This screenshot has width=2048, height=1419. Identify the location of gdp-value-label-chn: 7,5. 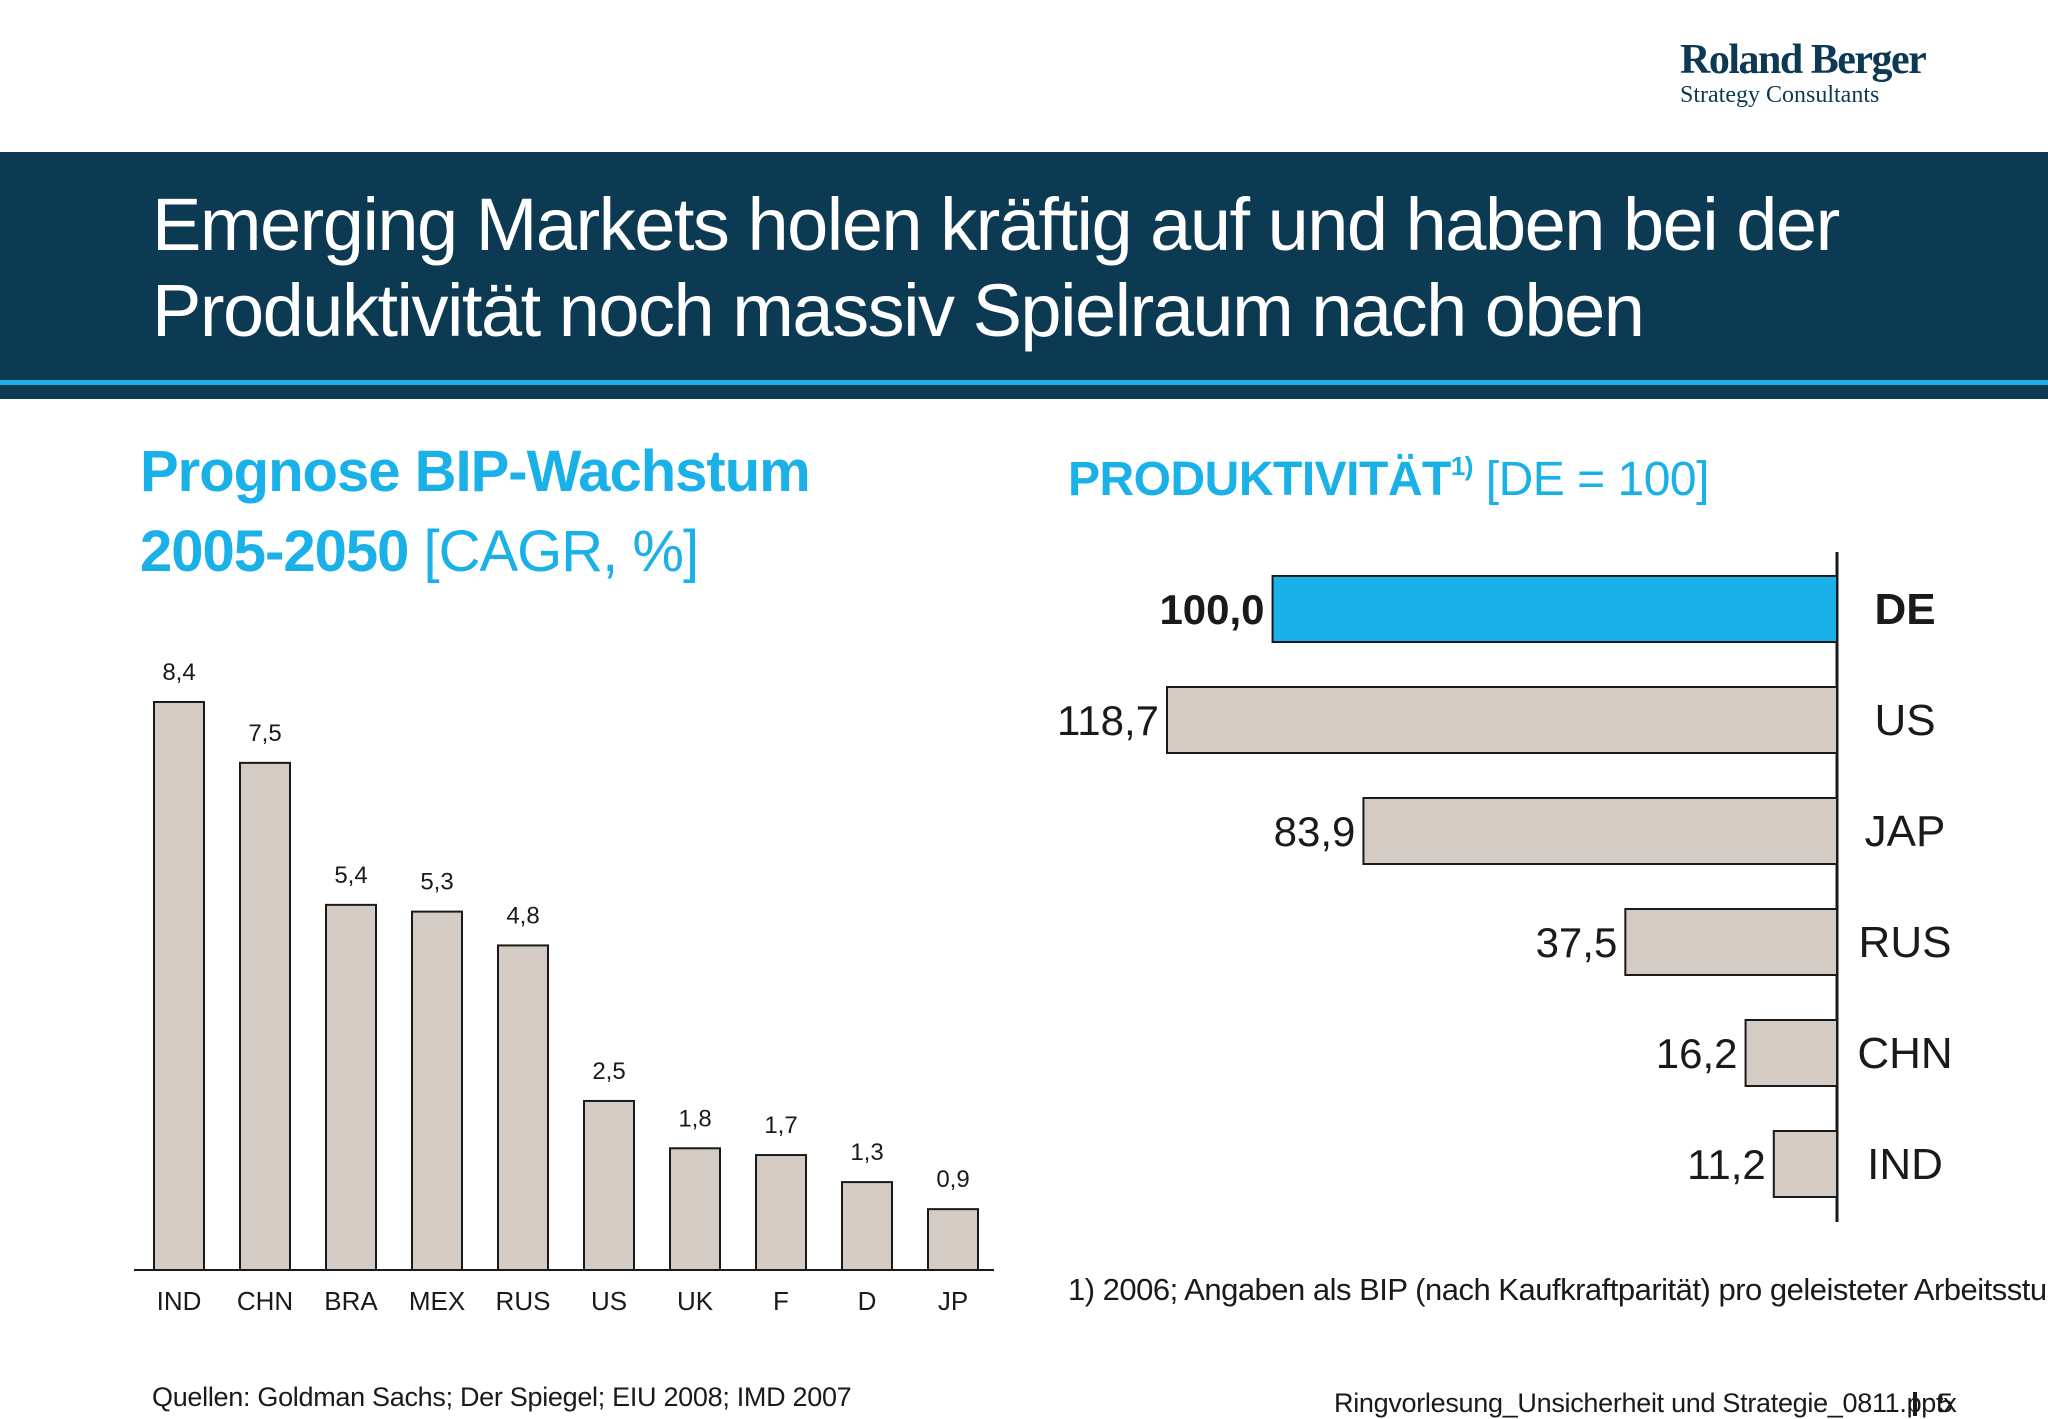
(264, 733).